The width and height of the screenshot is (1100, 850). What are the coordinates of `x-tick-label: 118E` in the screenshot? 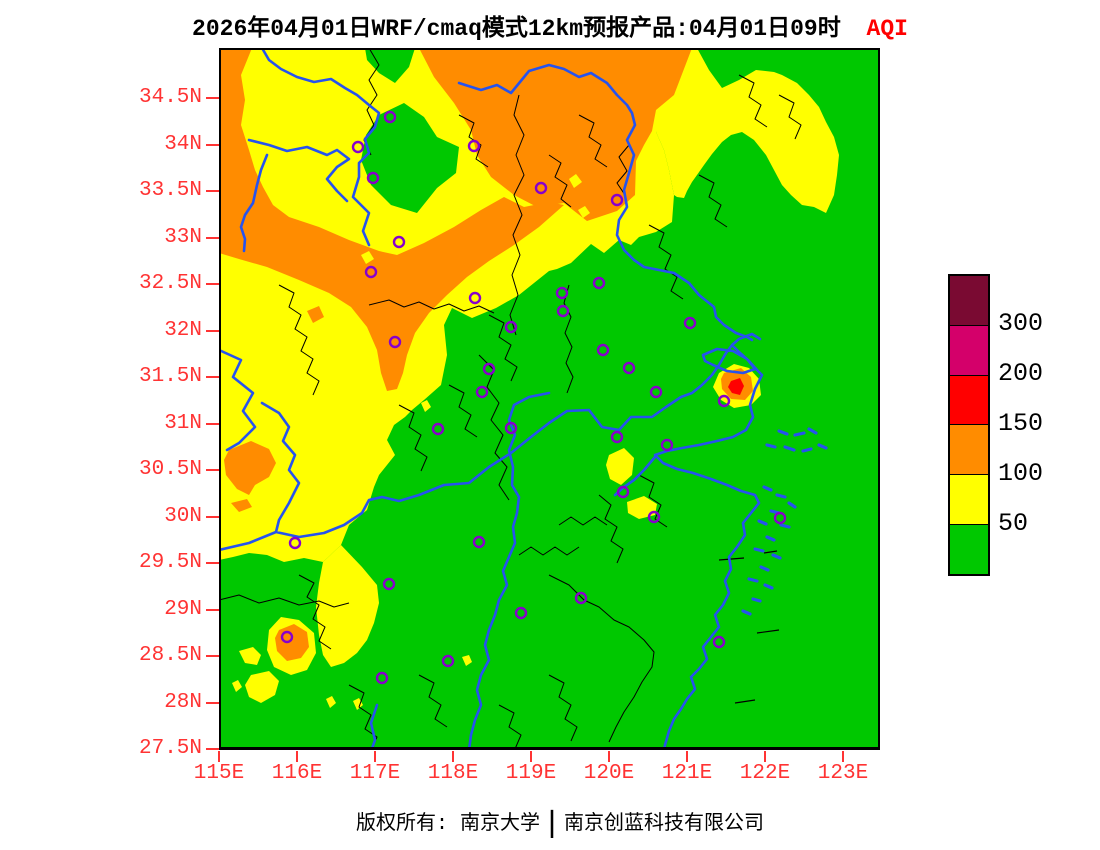 It's located at (453, 773).